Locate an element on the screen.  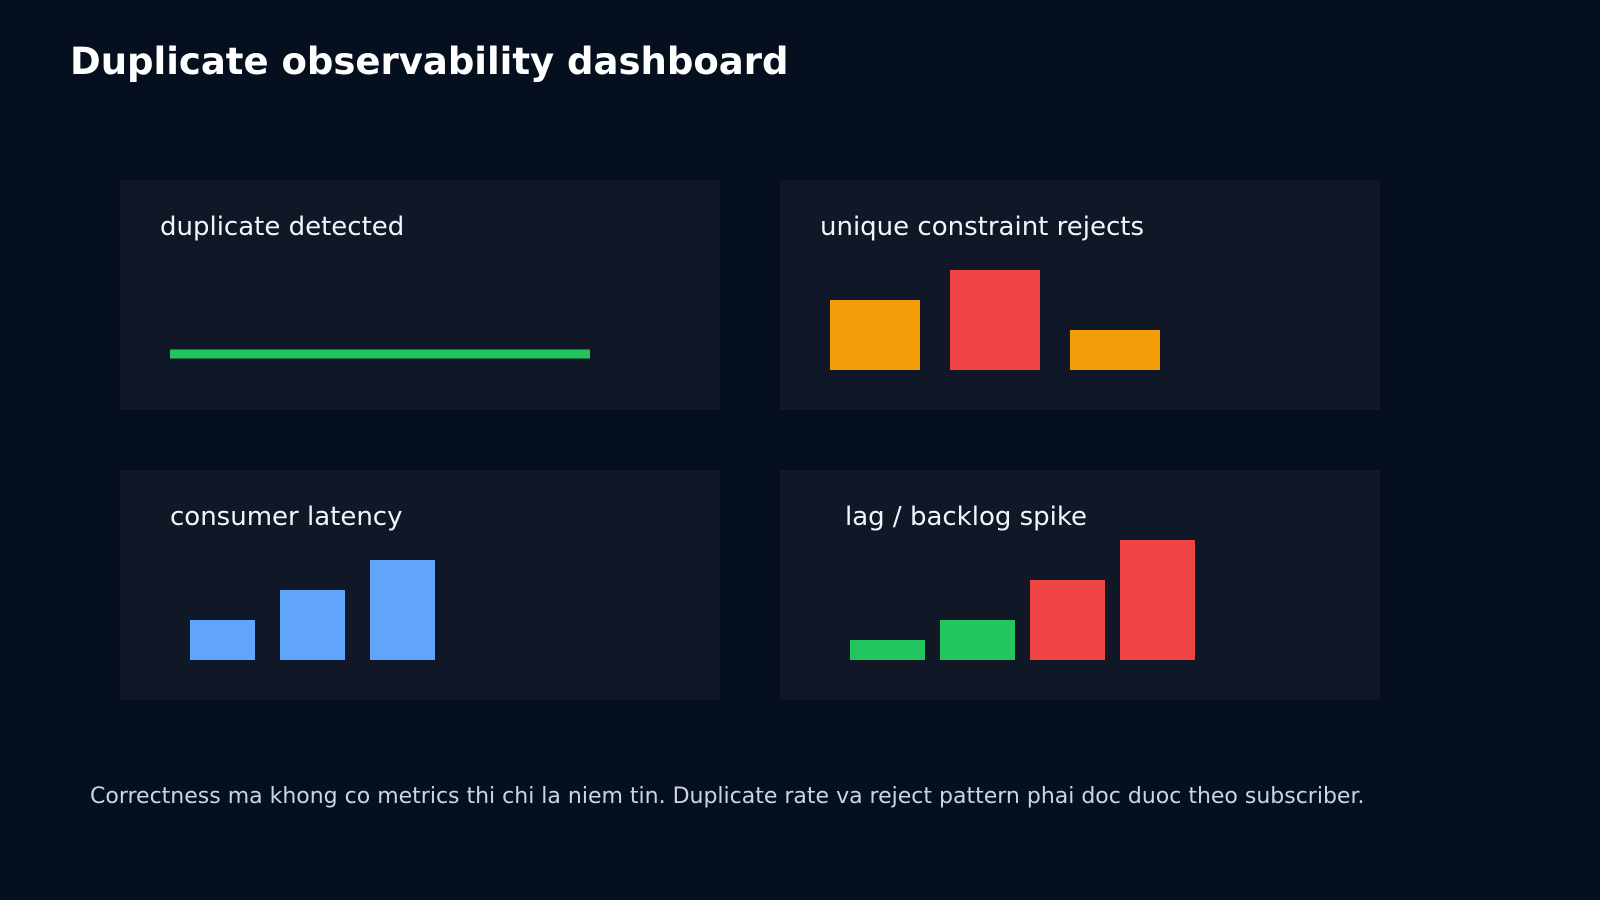
panel-consumer-latency: consumer latency is located at coordinates (420, 585).